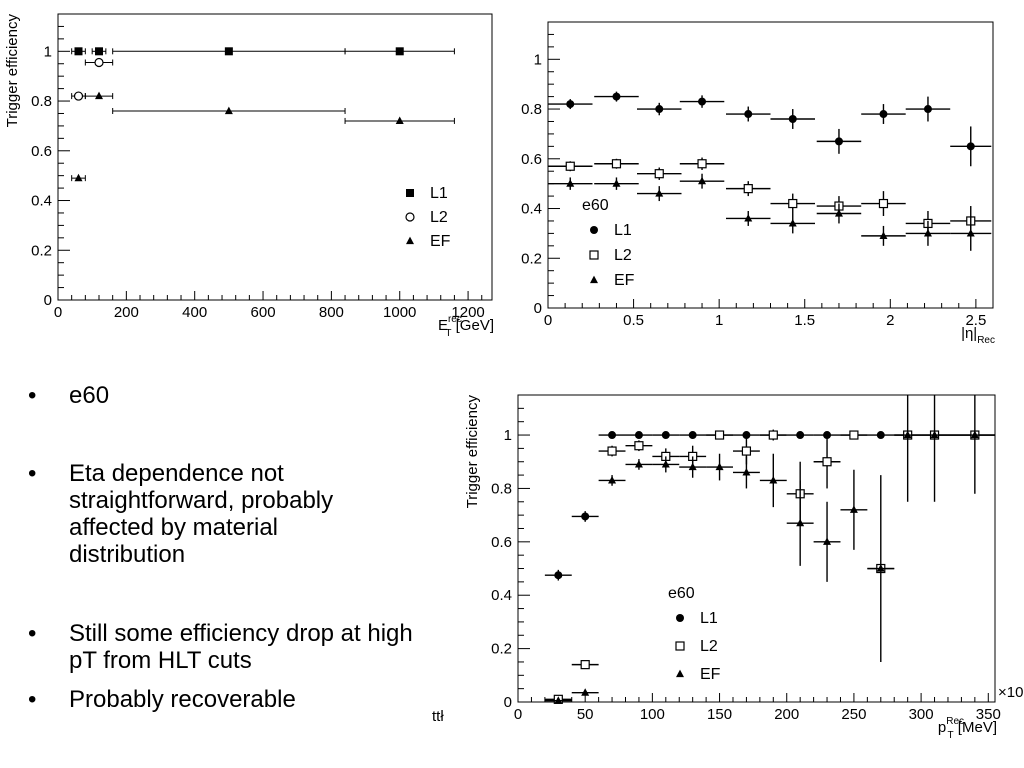 This screenshot has height=768, width=1024. I want to click on legend: e60 L1 L2 EF, so click(608, 243).